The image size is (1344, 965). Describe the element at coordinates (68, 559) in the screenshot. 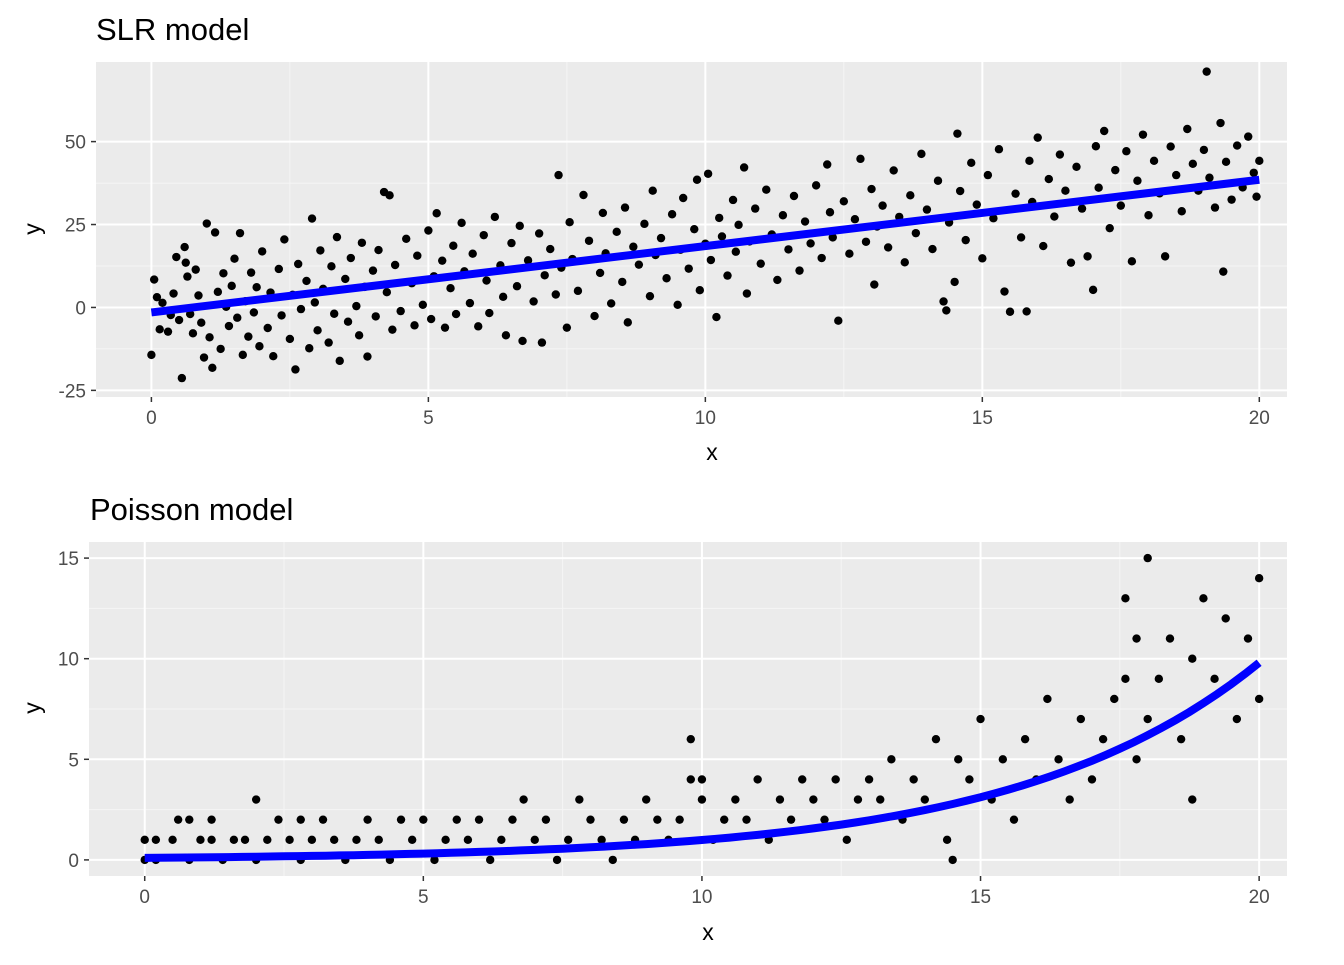

I see `y-tick-label: 15` at that location.